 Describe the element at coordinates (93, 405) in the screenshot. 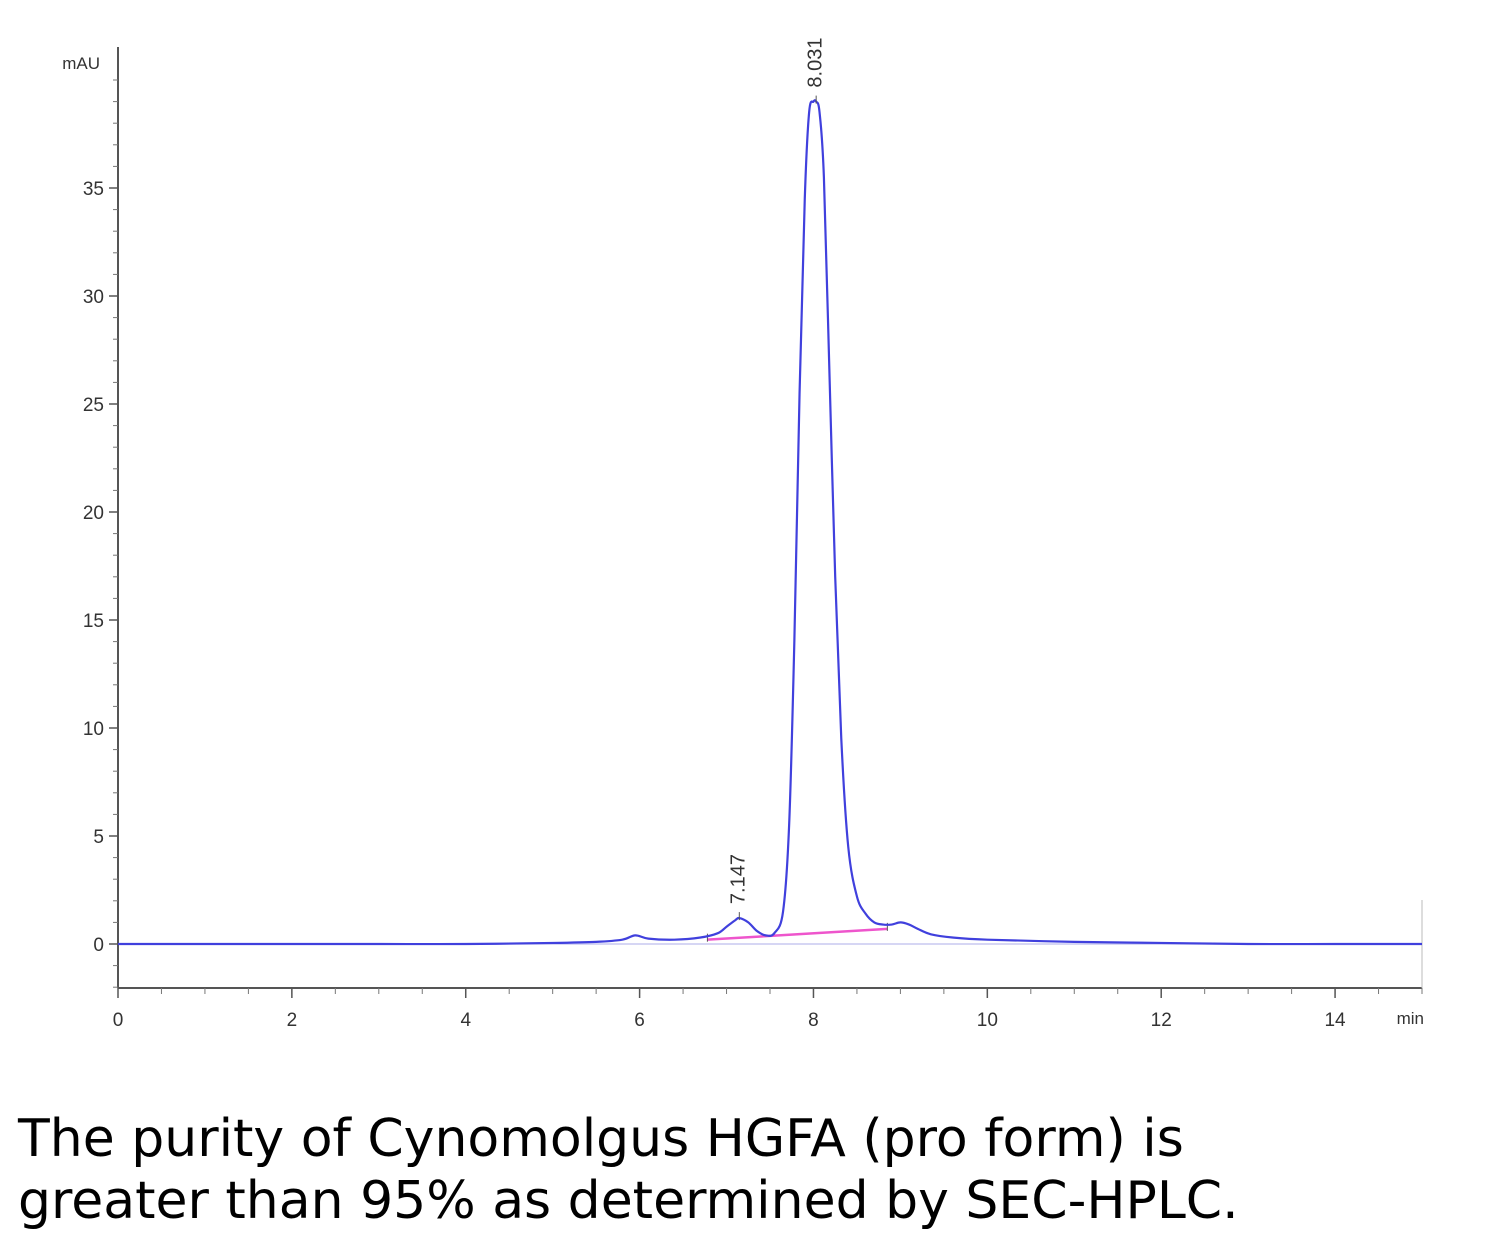

I see `y-tick-label: 25` at that location.